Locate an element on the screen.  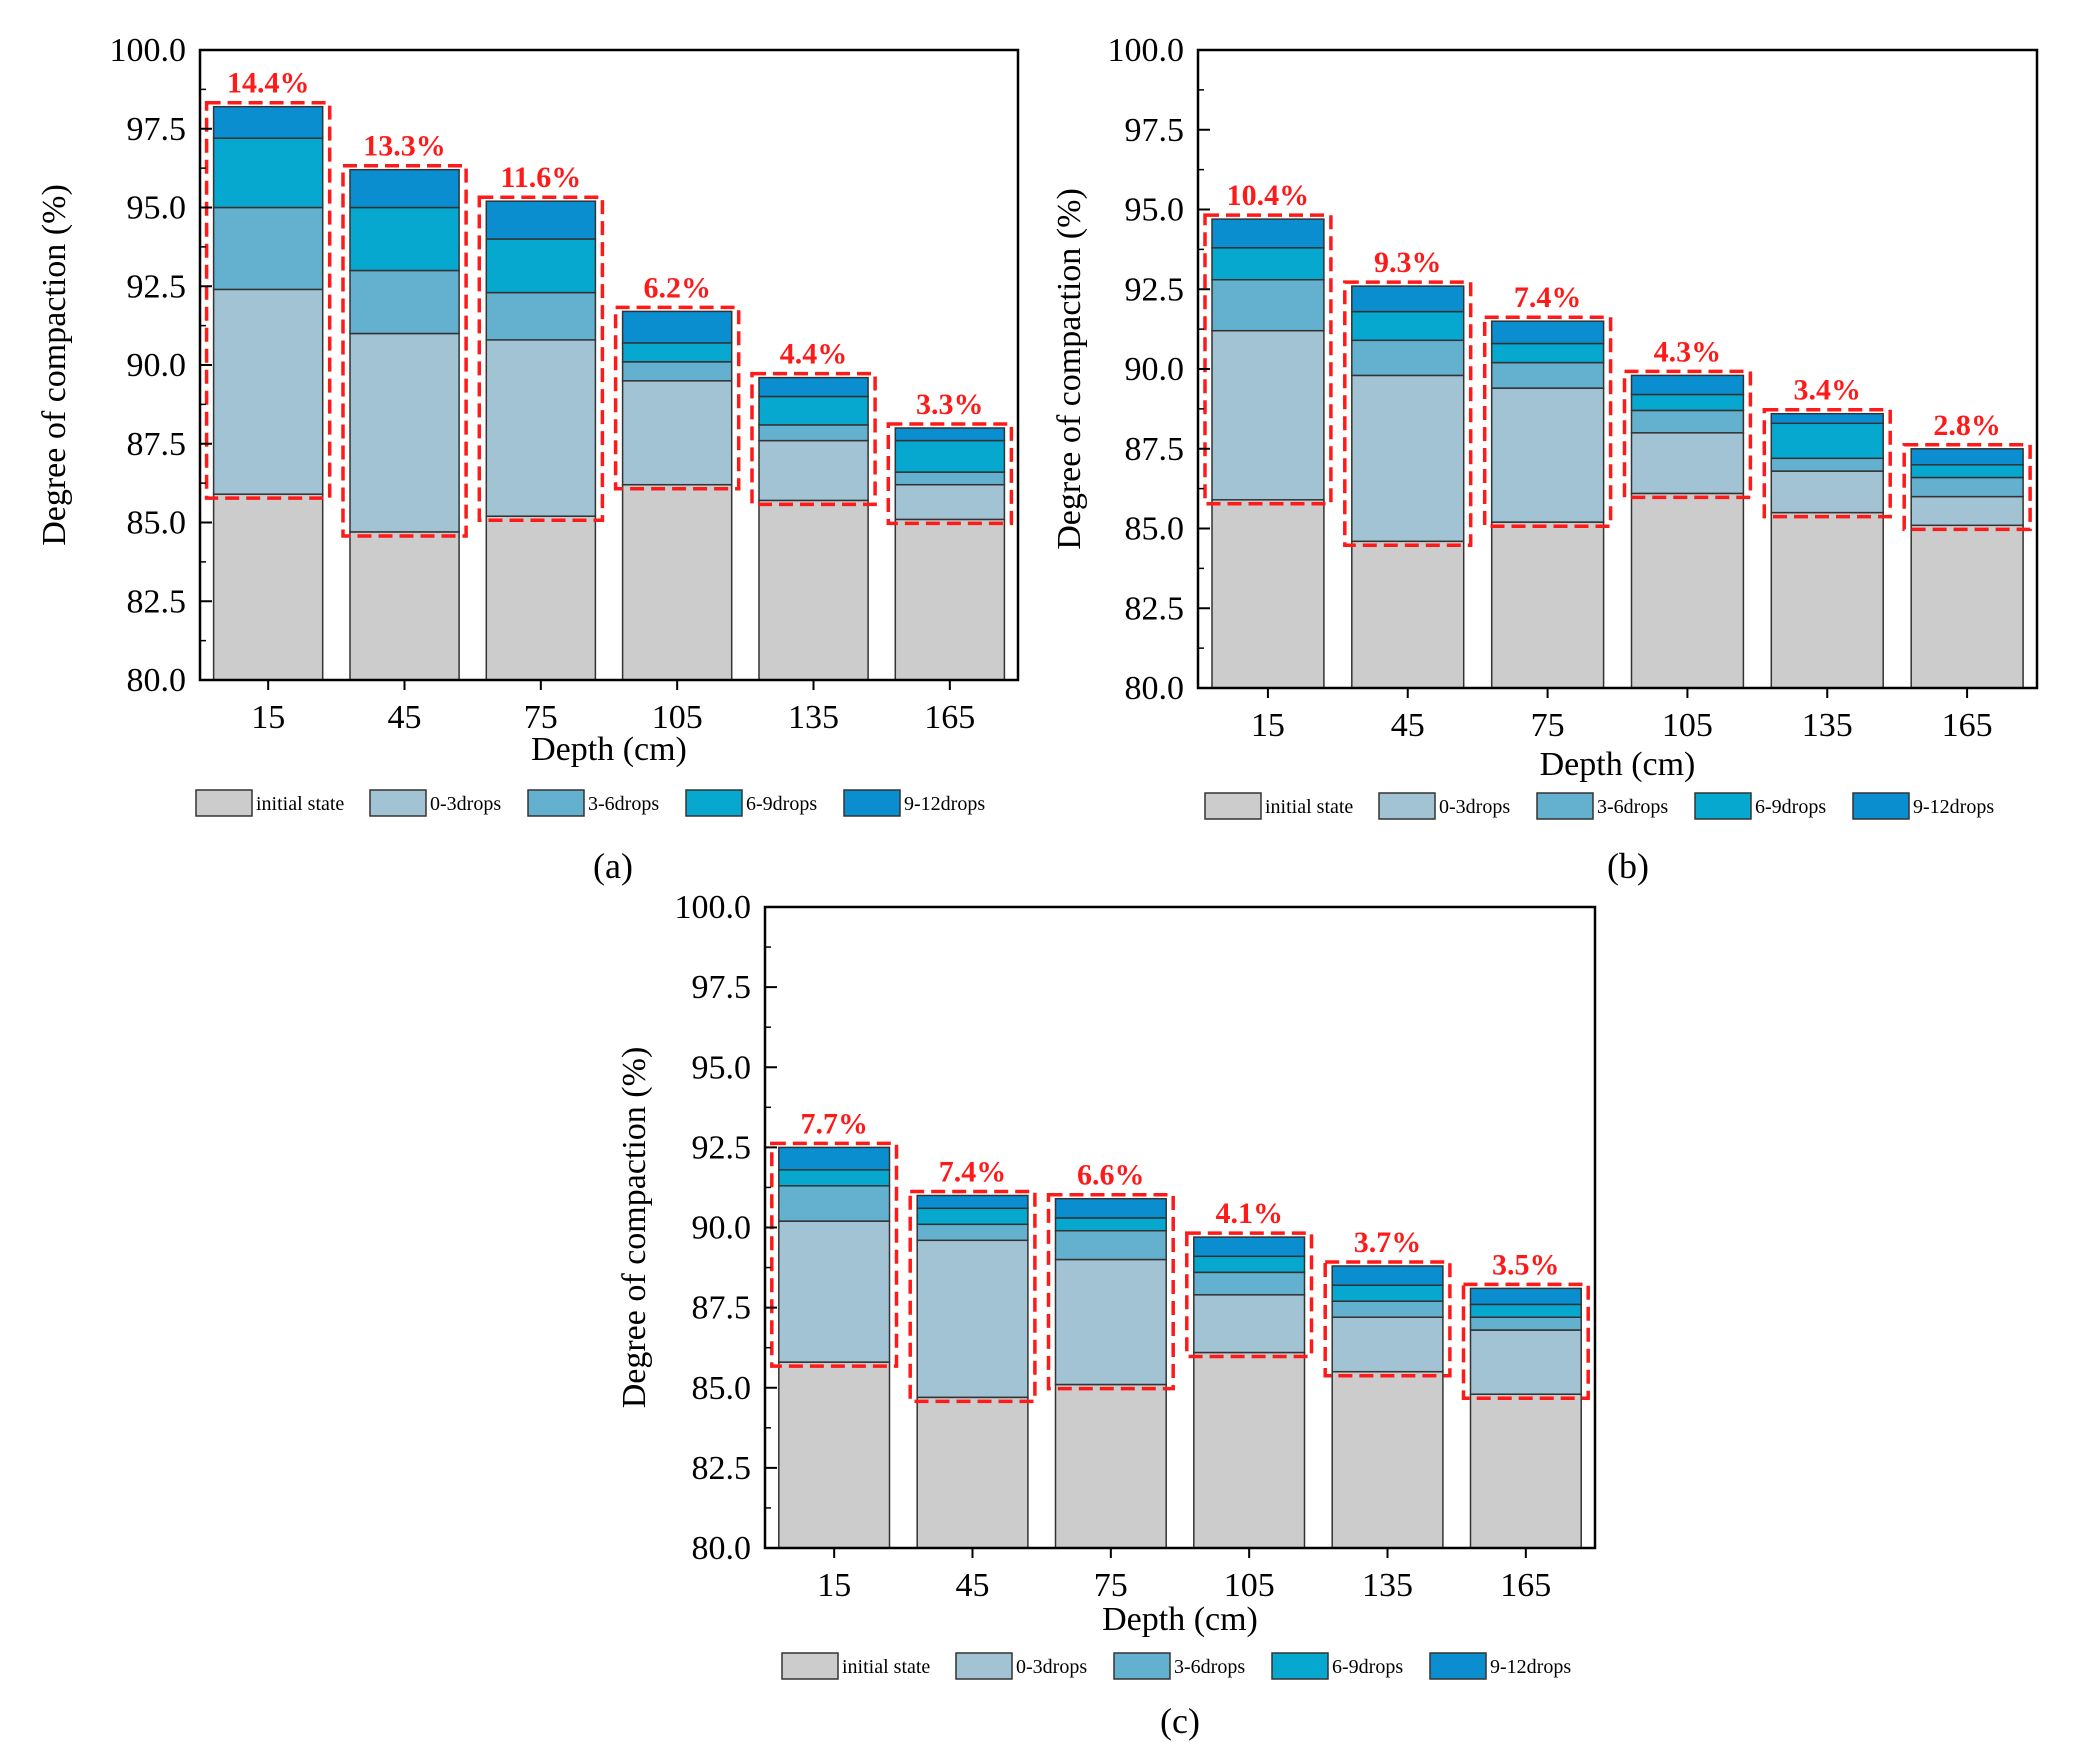
increase-label-depth-45: 9.3% is located at coordinates (1408, 262).